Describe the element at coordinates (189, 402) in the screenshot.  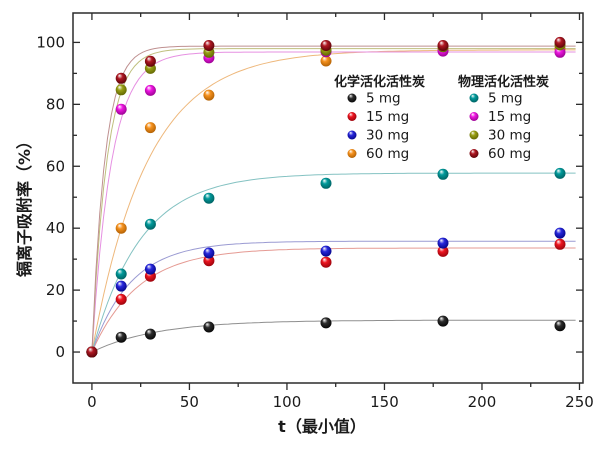
I see `x-axis-tick-label: 50` at that location.